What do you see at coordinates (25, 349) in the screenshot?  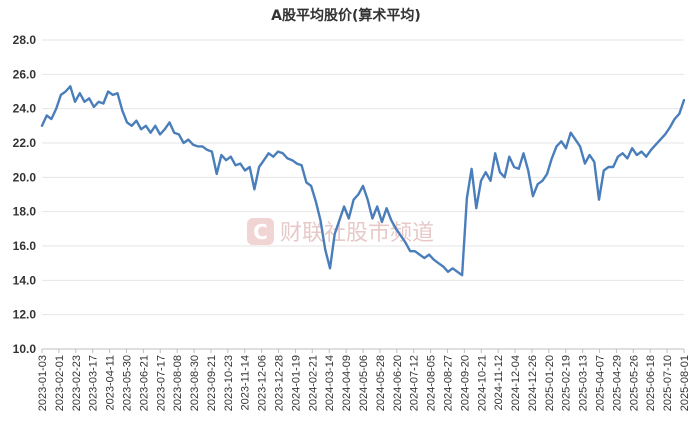 I see `y-tick-label: 10.0` at bounding box center [25, 349].